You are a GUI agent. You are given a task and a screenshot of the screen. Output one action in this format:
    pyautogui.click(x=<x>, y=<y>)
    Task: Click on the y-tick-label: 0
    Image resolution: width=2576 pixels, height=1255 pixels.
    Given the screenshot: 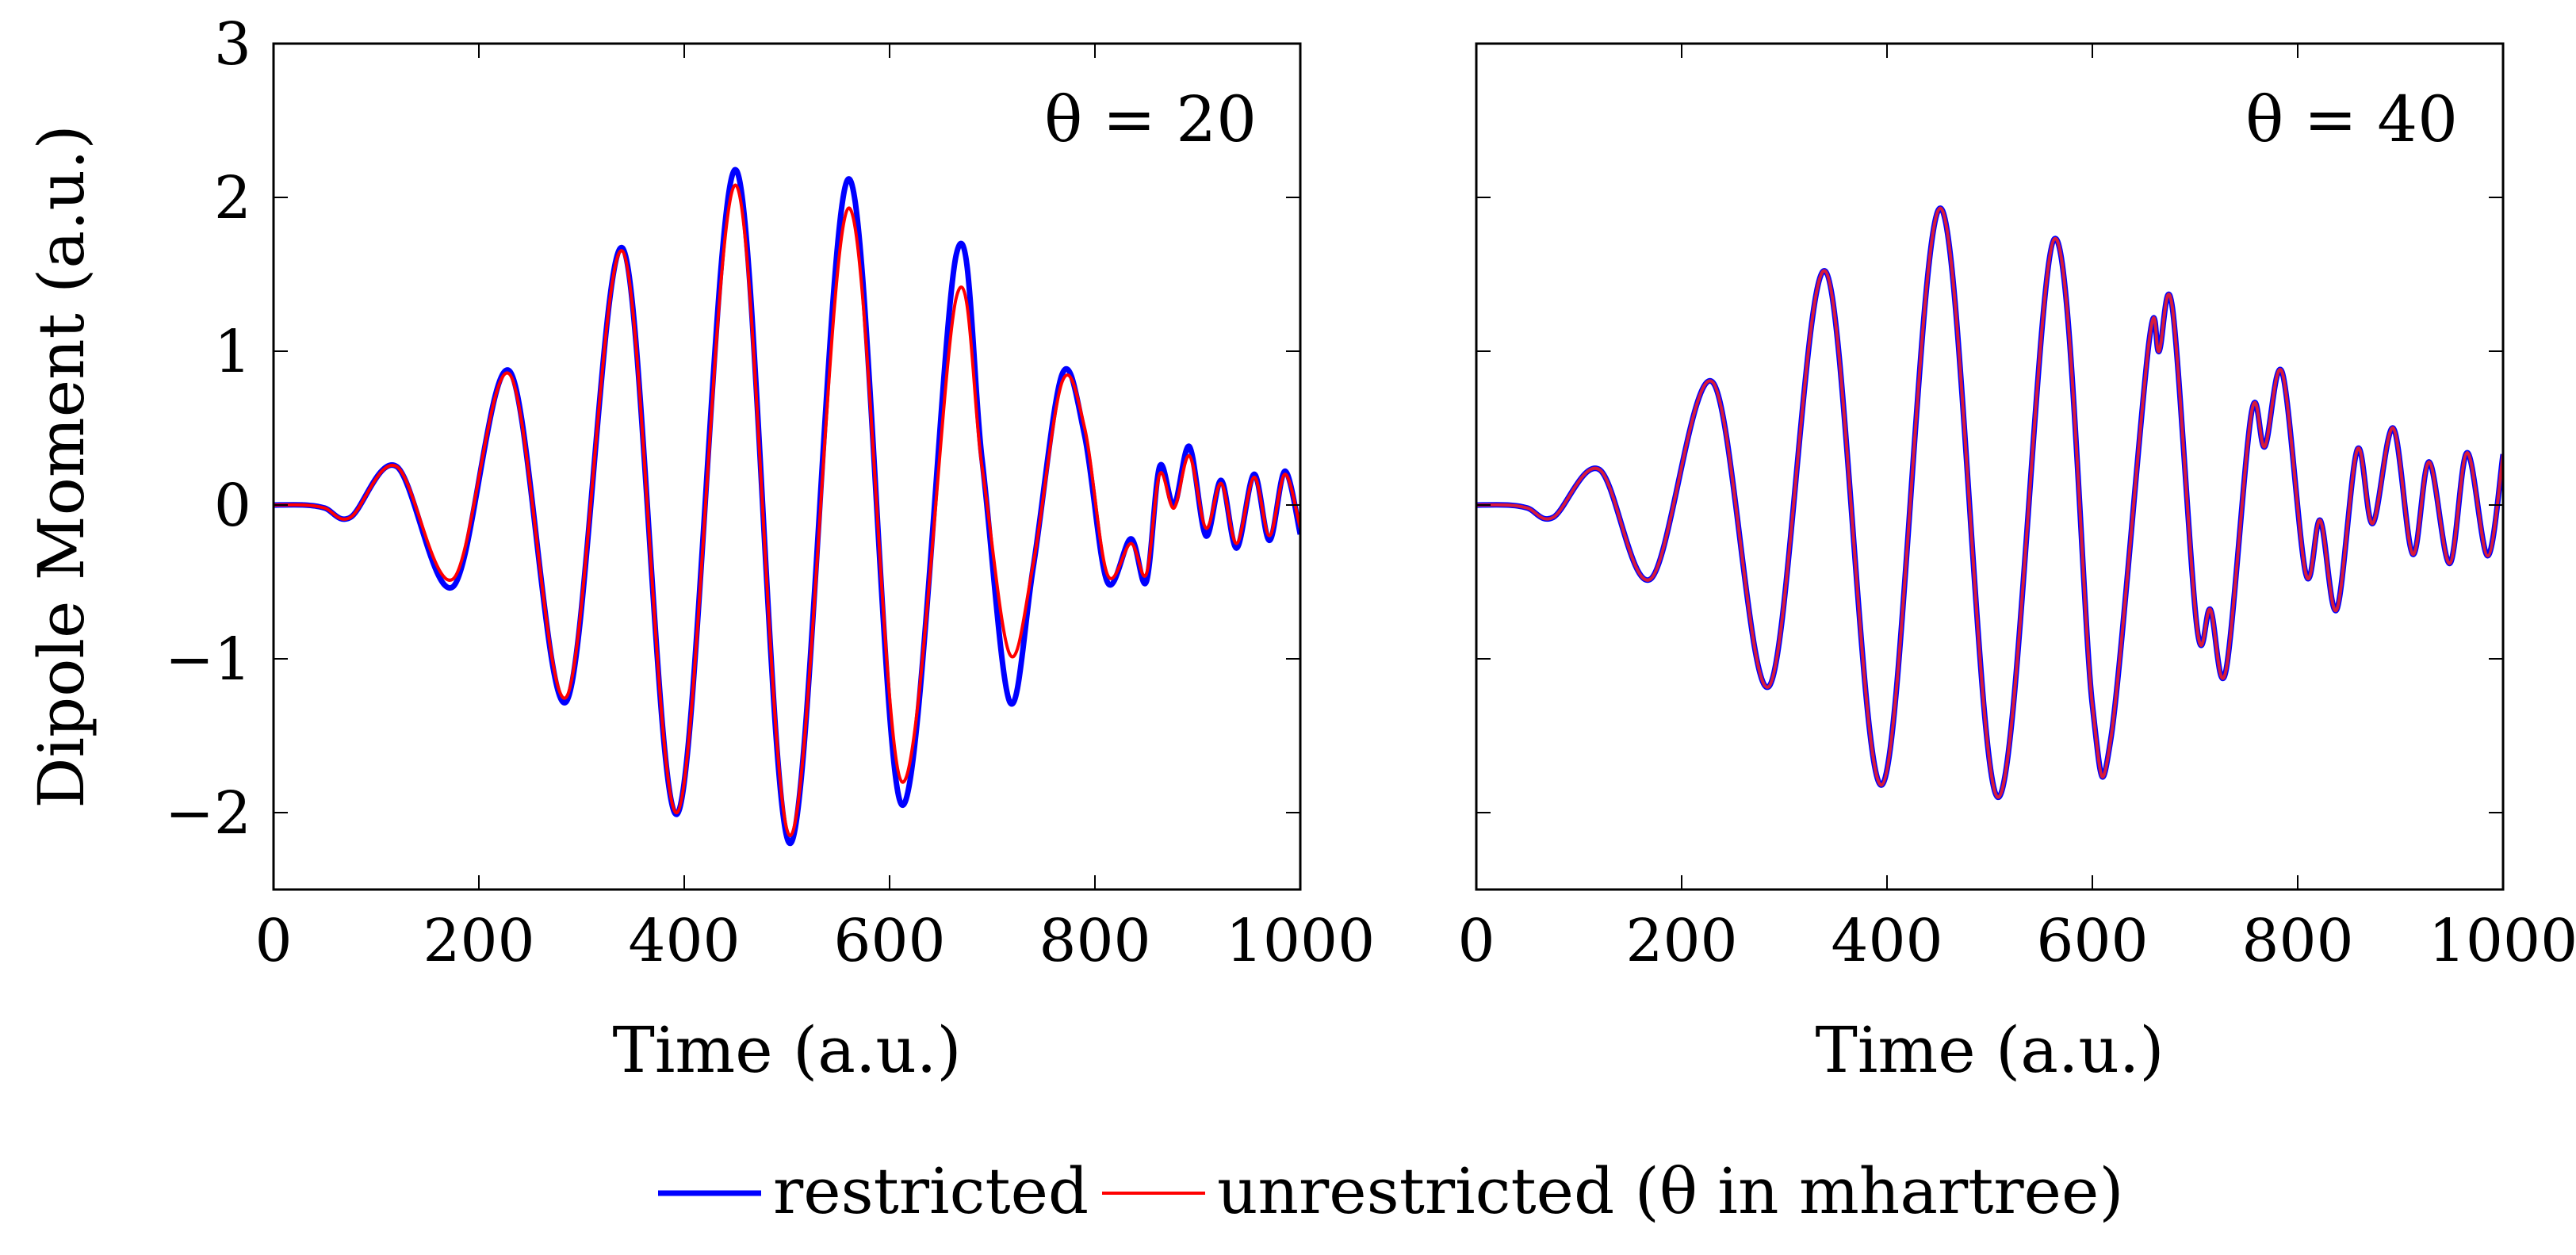 What is the action you would take?
    pyautogui.click(x=232, y=506)
    